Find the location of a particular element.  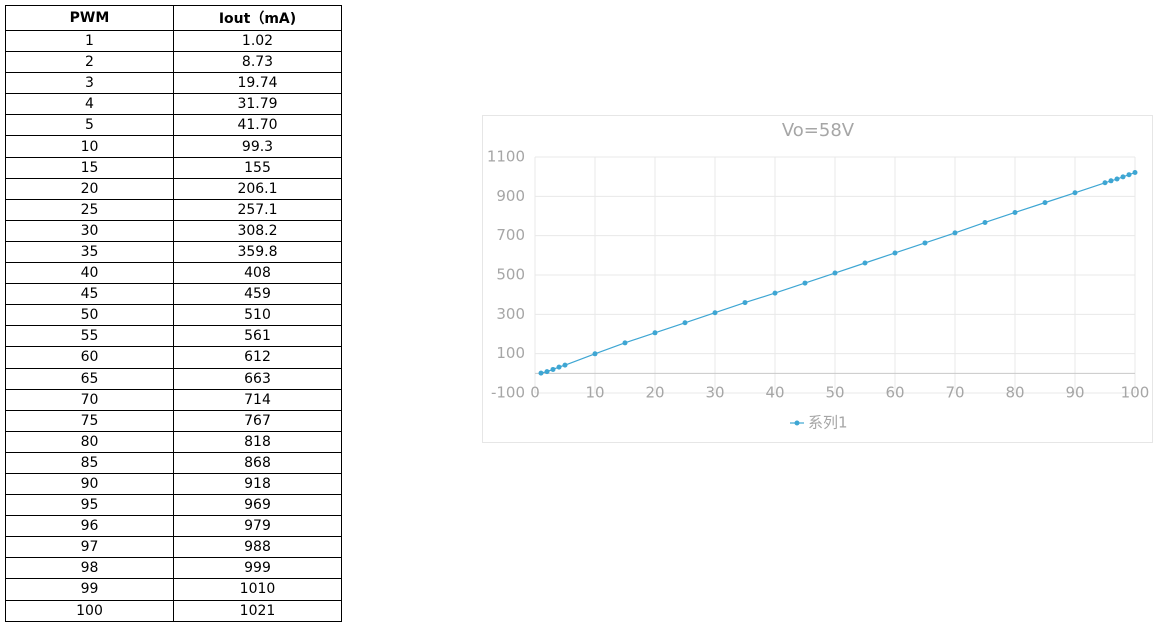

table-row: 25 257.1 is located at coordinates (173, 209).